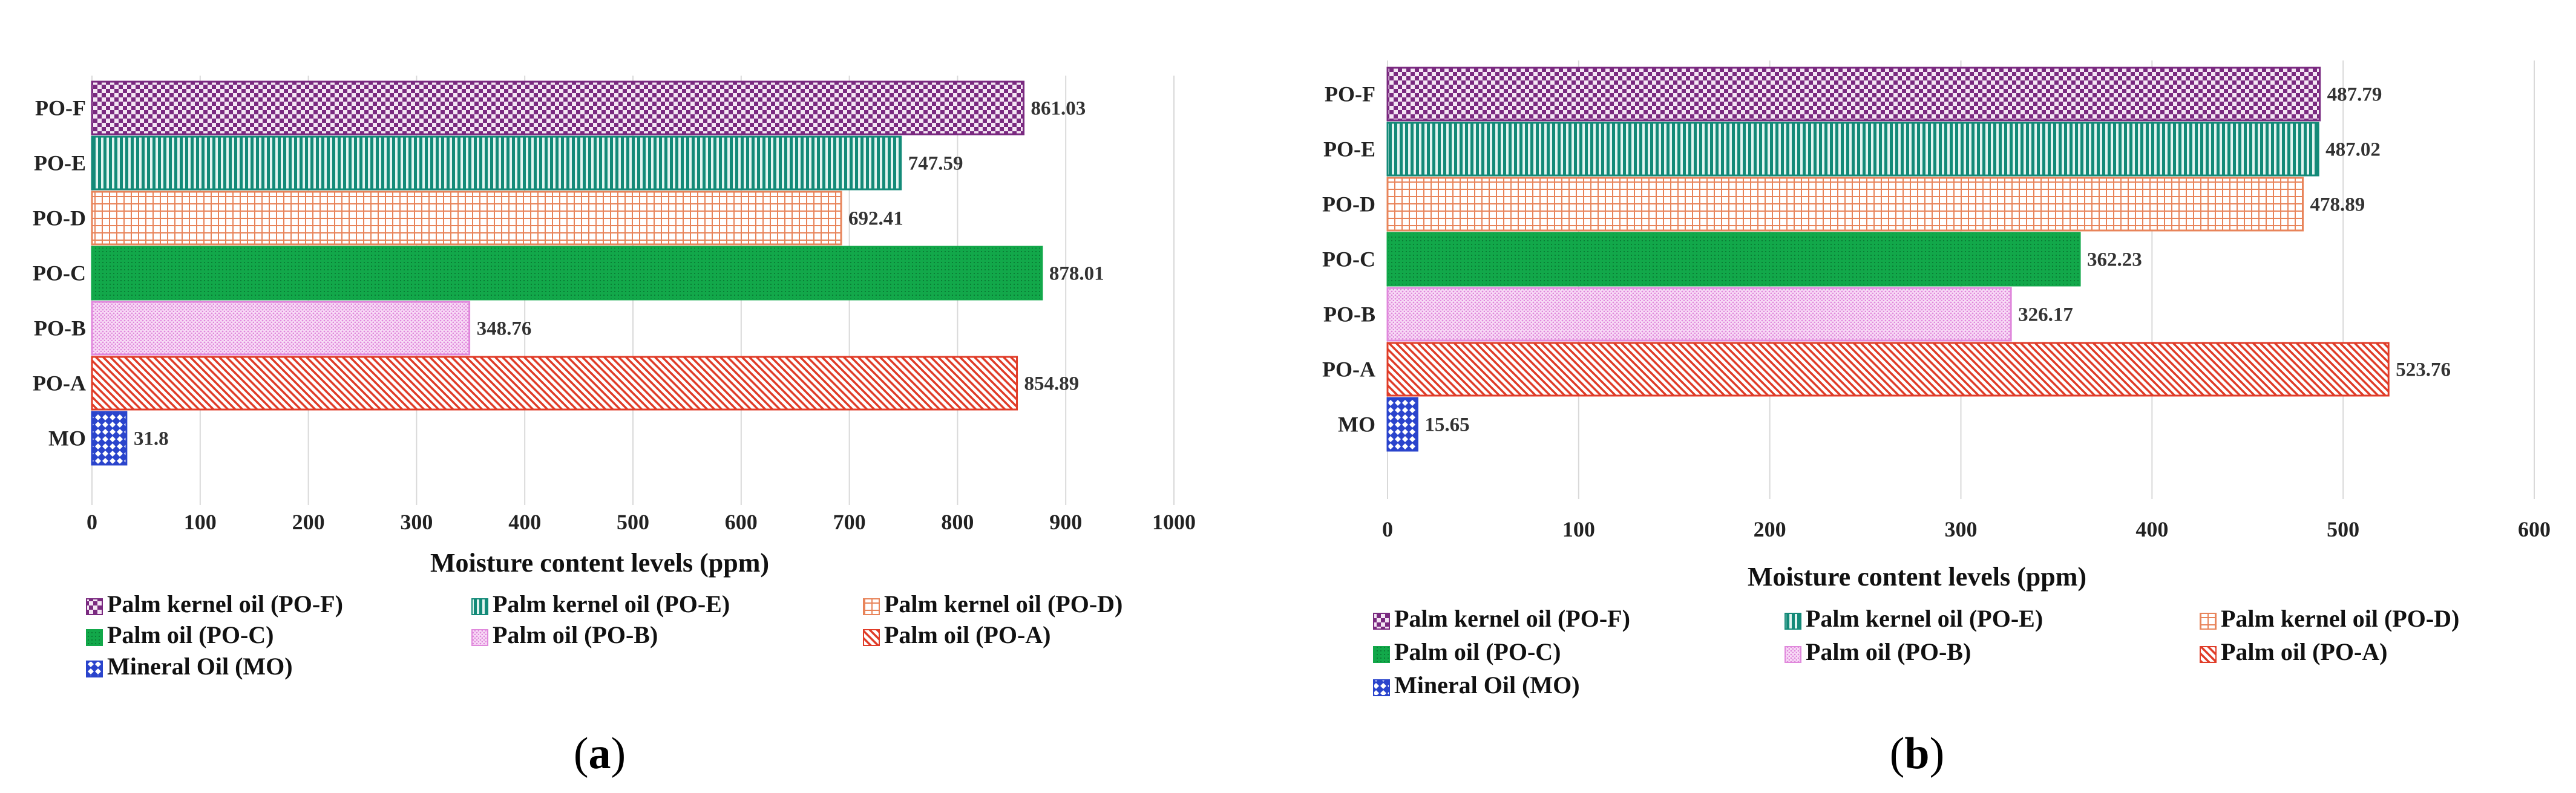 The width and height of the screenshot is (2576, 793). Describe the element at coordinates (957, 522) in the screenshot. I see `x-tick-label: 800` at that location.